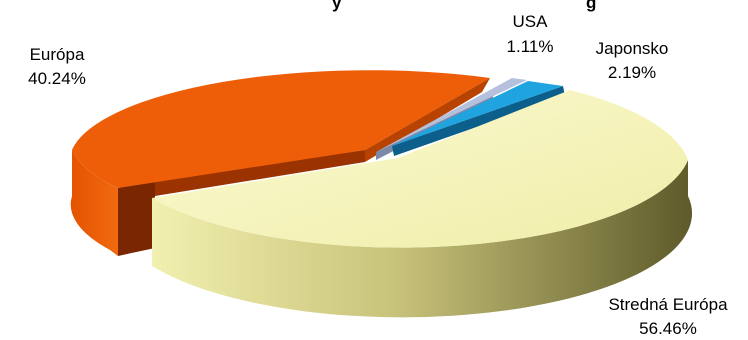  What do you see at coordinates (477, 113) in the screenshot?
I see `pie-slice-japonsko-top` at bounding box center [477, 113].